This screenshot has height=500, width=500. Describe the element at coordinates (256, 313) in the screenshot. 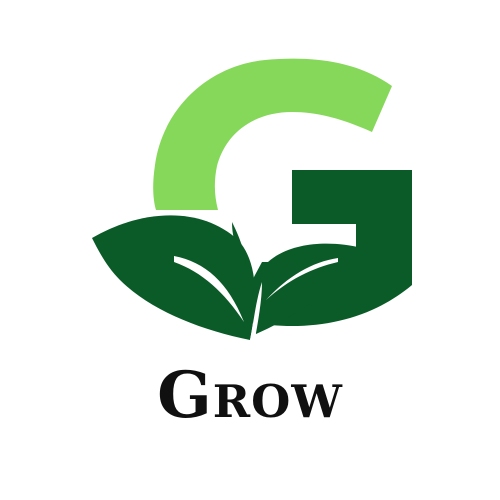

I see `leaf-stem` at that location.